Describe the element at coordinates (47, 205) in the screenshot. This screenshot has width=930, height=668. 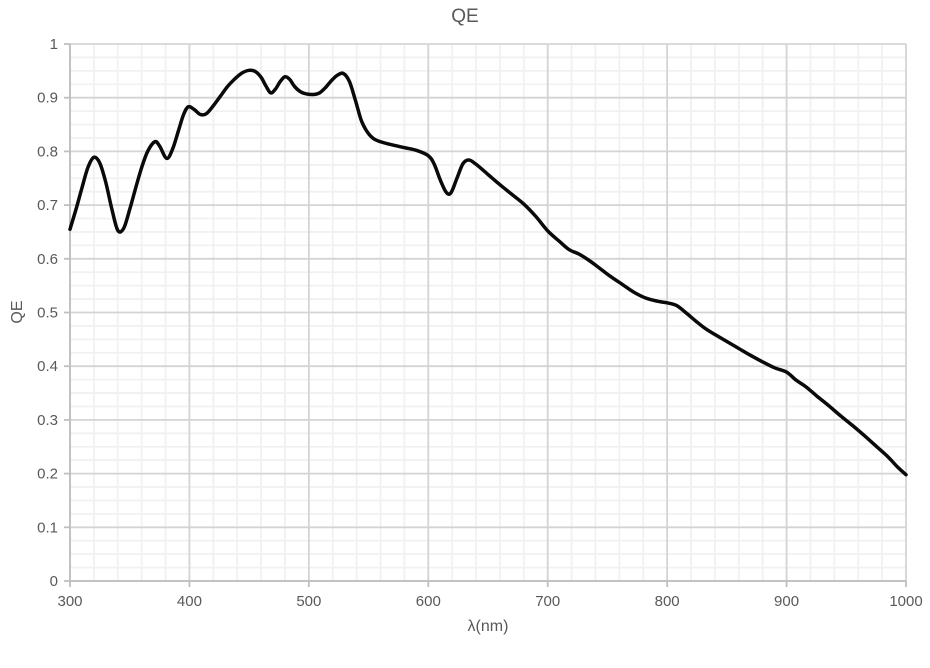
I see `y-tick-label: 0.7` at that location.